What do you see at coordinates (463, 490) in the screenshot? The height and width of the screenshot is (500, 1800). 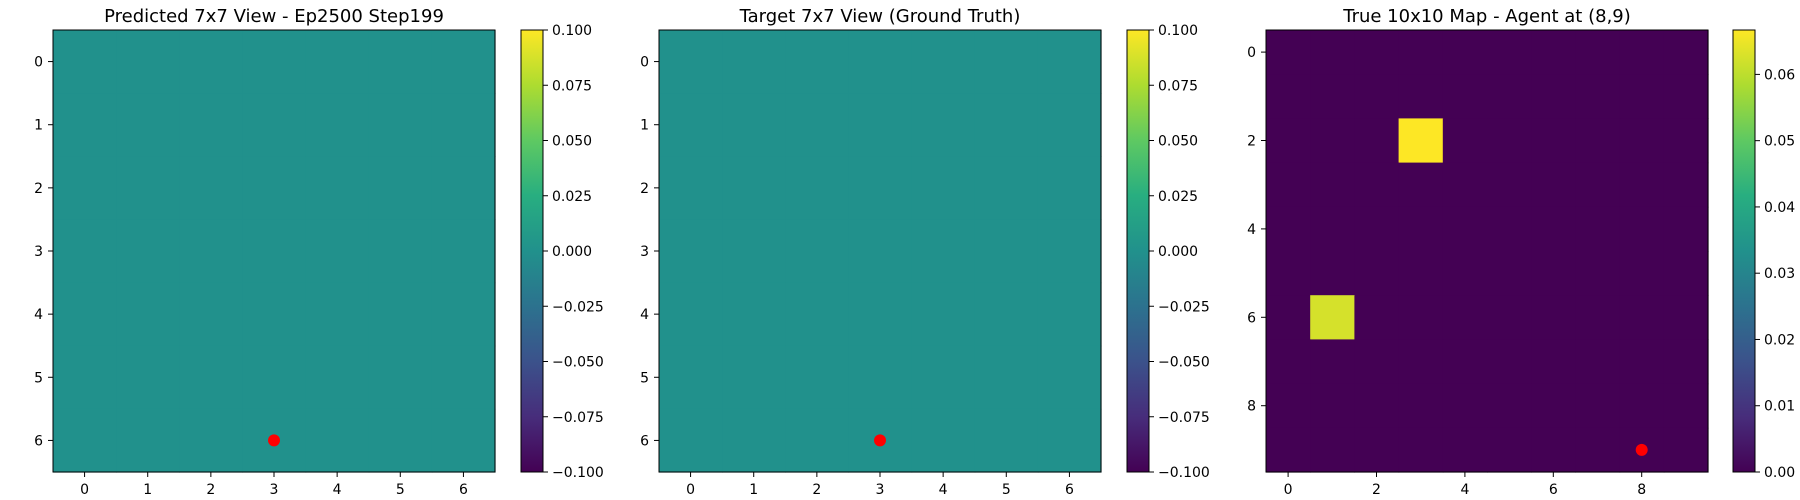 I see `x-tick-label: 6` at bounding box center [463, 490].